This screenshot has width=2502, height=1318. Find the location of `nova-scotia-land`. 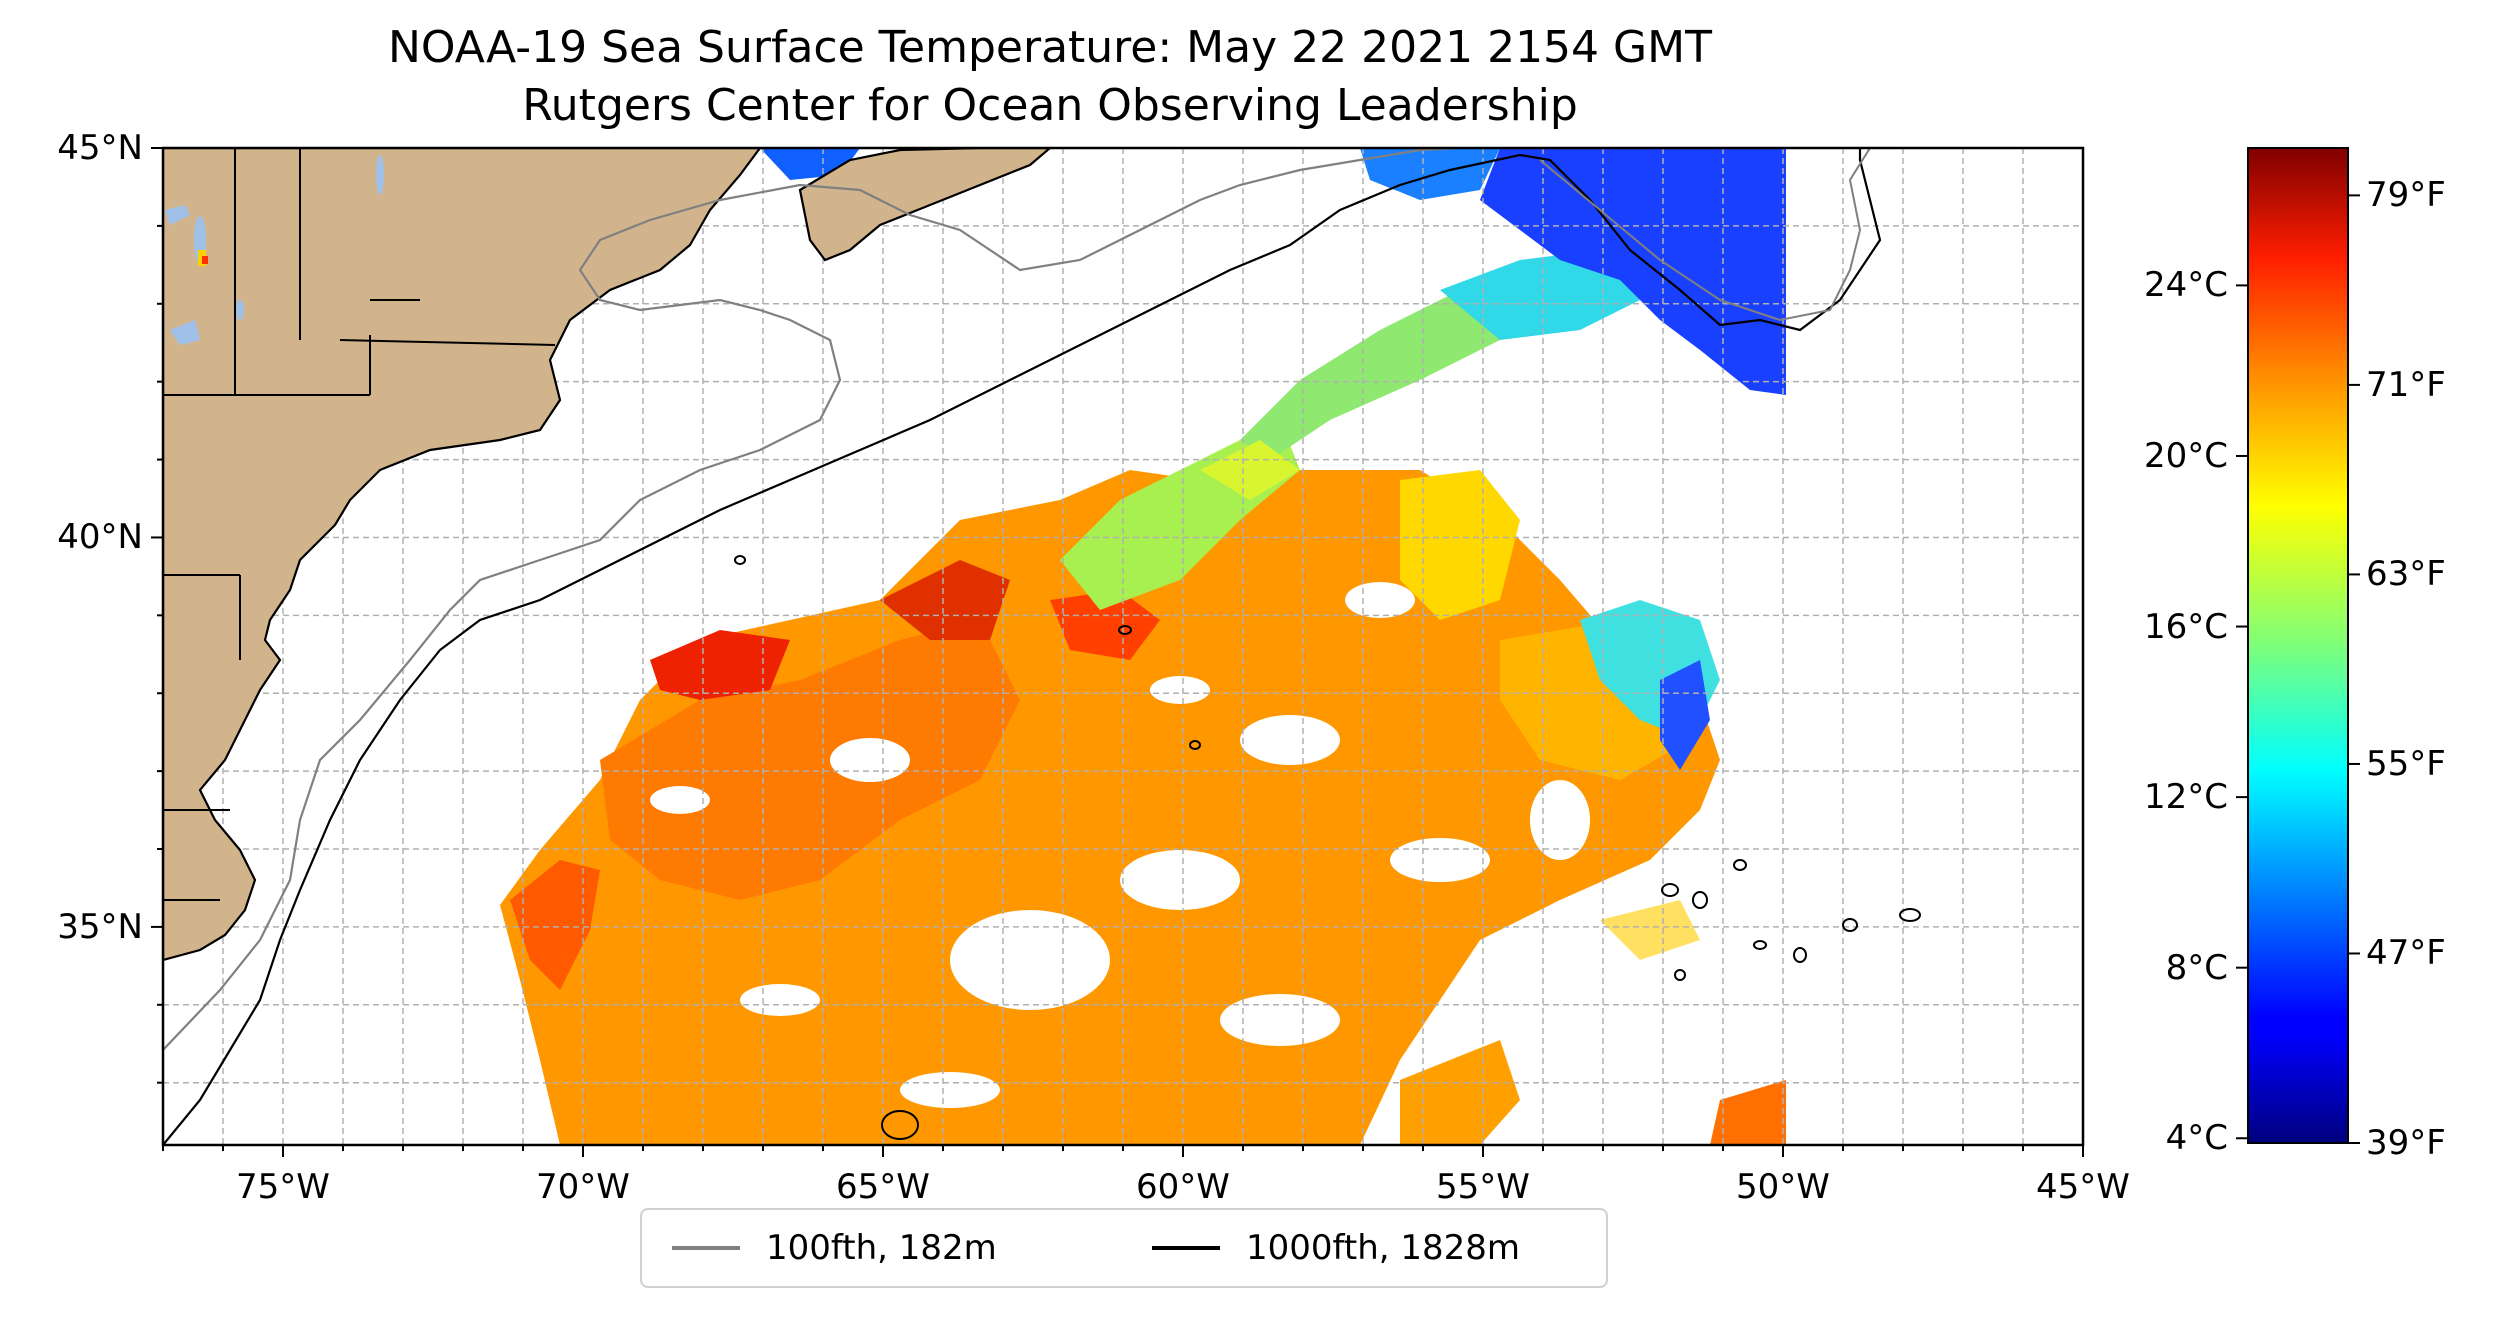

nova-scotia-land is located at coordinates (925, 205).